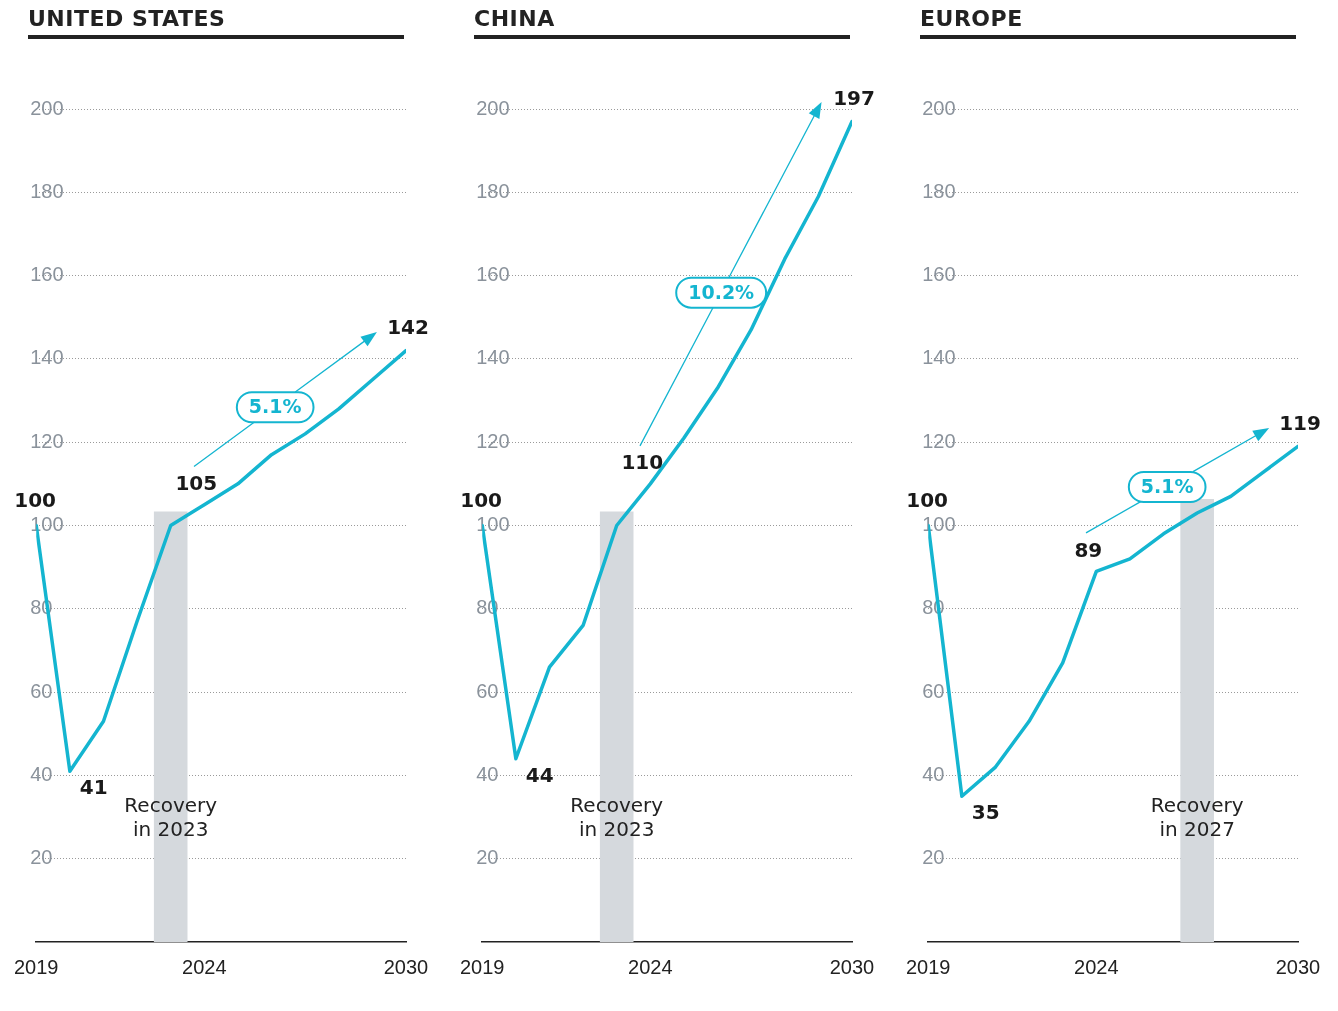  What do you see at coordinates (662, 22) in the screenshot?
I see `chart-title: CHINA` at bounding box center [662, 22].